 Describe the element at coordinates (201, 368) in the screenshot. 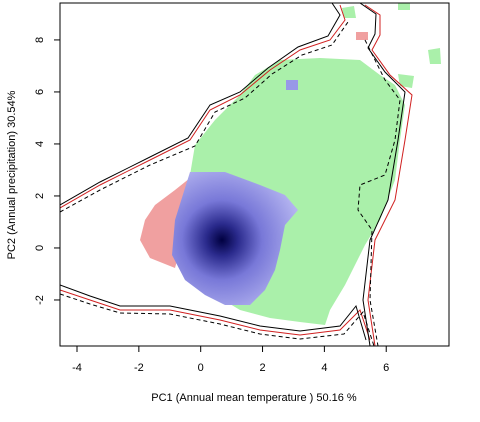

I see `x-tick-label: 0` at that location.